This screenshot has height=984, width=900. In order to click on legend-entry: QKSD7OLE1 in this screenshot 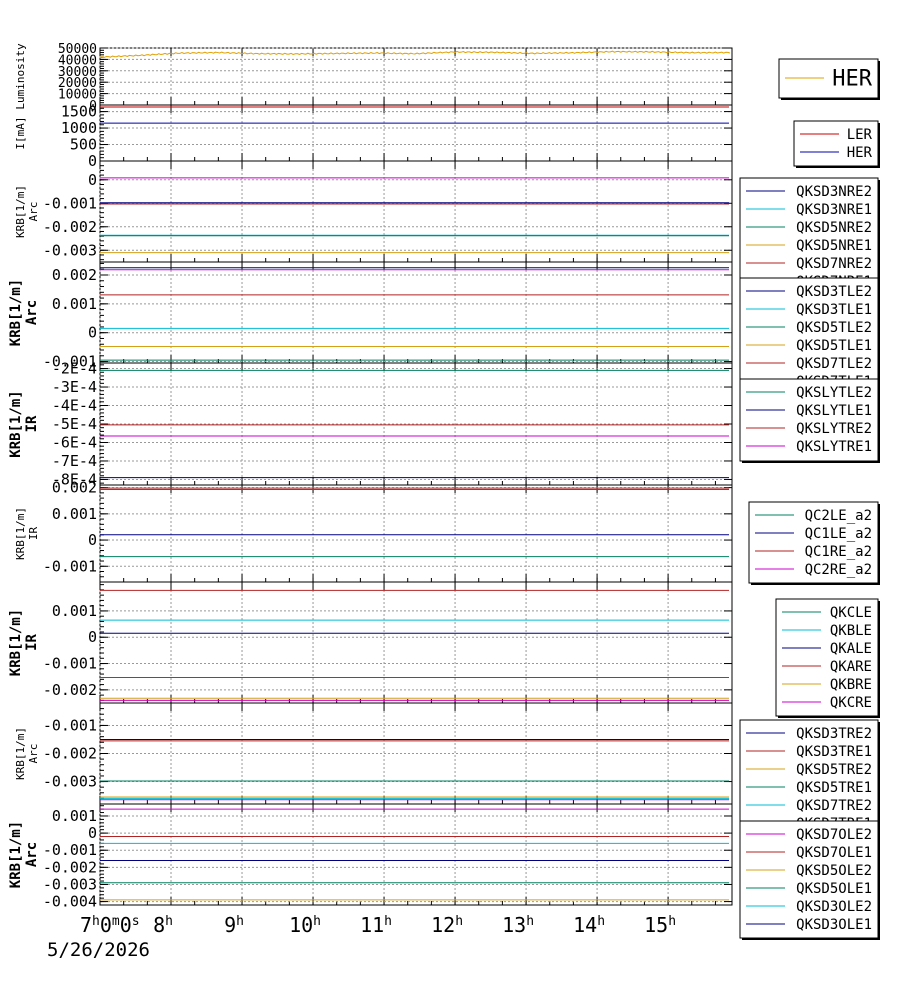, I will do `click(834, 853)`.